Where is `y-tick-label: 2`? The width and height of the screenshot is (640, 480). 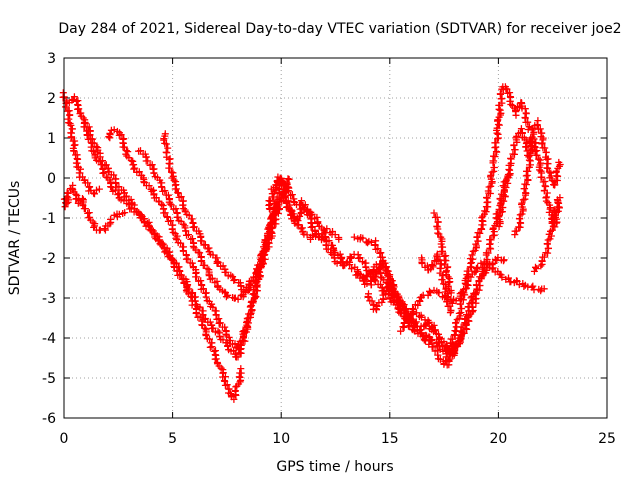 y-tick-label: 2 is located at coordinates (51, 99).